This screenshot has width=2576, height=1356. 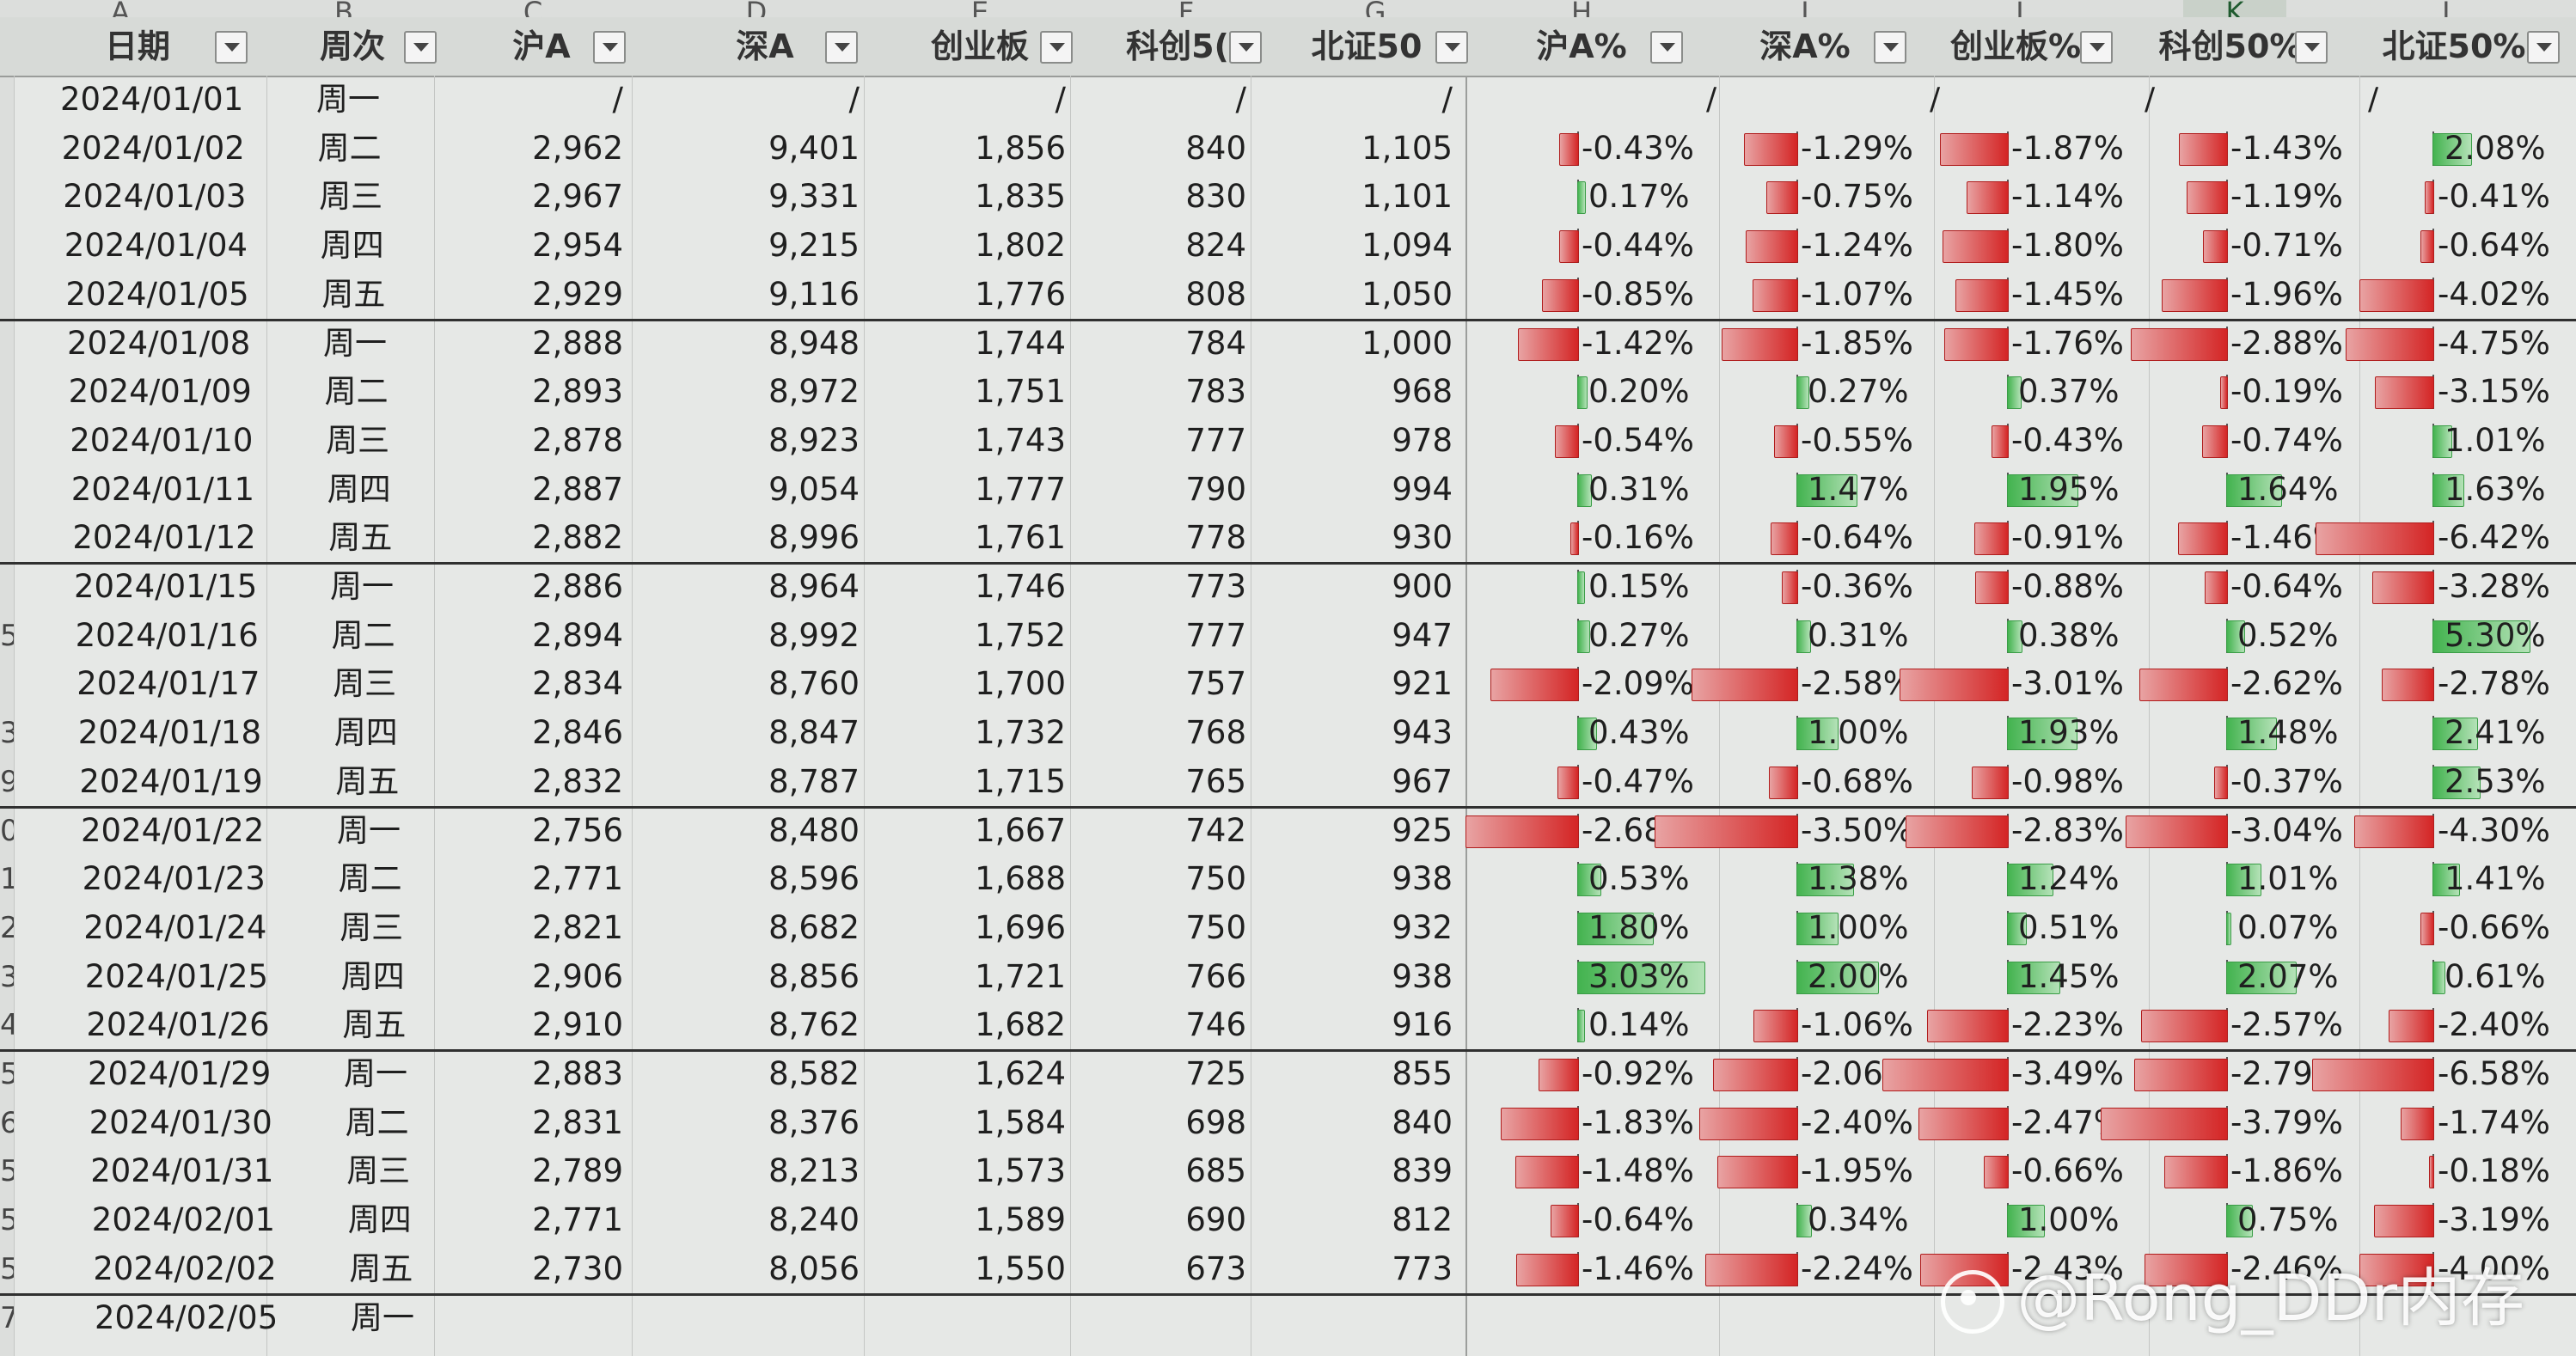 What do you see at coordinates (1639, 489) in the screenshot?
I see `cell-percent: 0.31%` at bounding box center [1639, 489].